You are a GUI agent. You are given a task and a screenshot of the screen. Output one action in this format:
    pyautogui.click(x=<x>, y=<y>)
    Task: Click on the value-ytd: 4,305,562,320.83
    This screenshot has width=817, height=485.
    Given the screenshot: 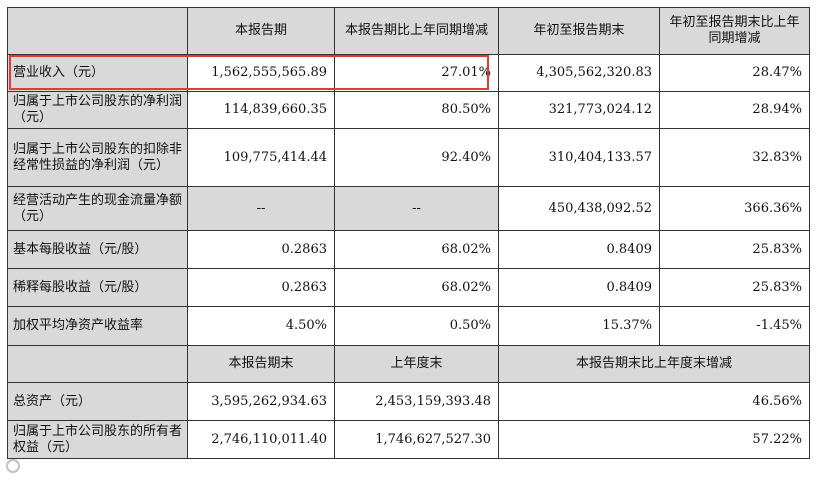 What is the action you would take?
    pyautogui.click(x=579, y=73)
    